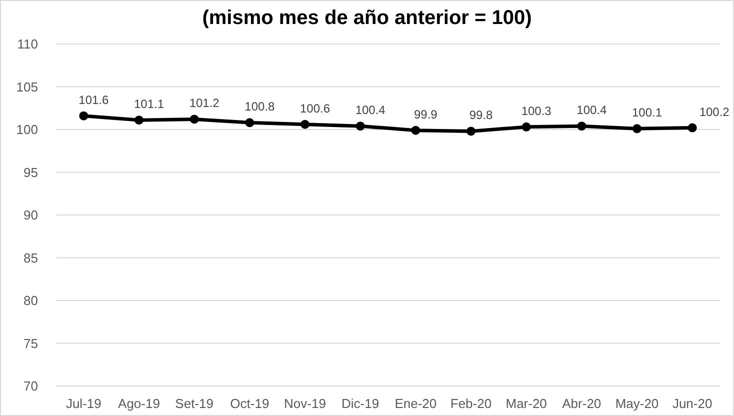 The width and height of the screenshot is (734, 416). I want to click on x-tick-label: Nov-19, so click(305, 403).